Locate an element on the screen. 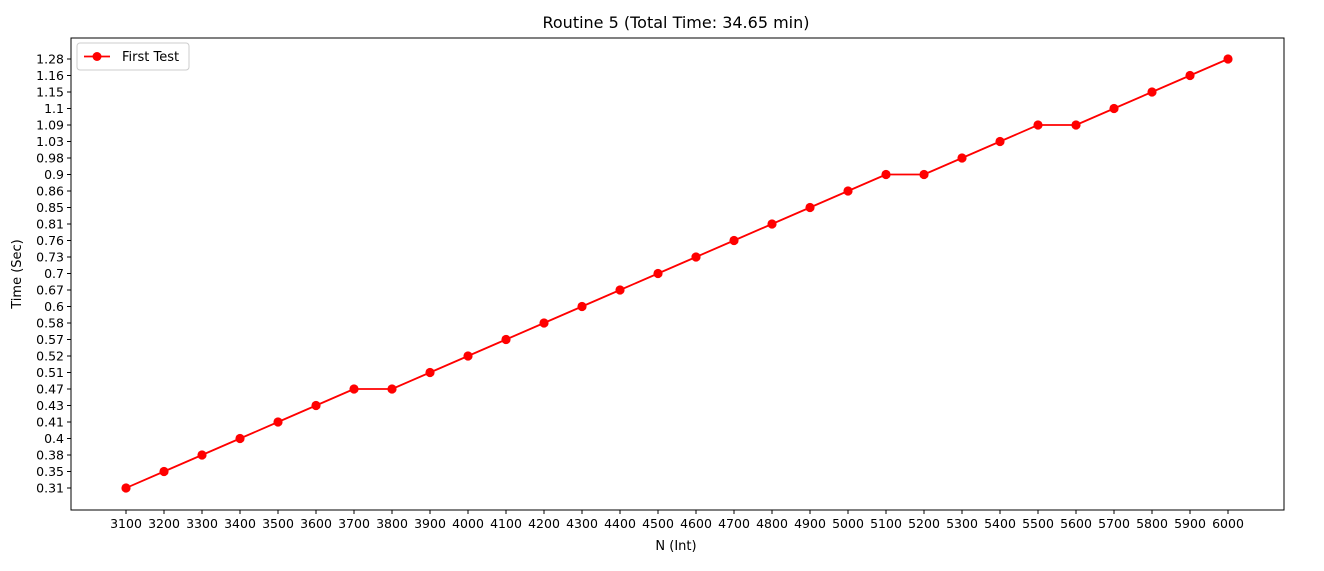 The width and height of the screenshot is (1324, 571). y-tick-label: 1.03 is located at coordinates (50, 141).